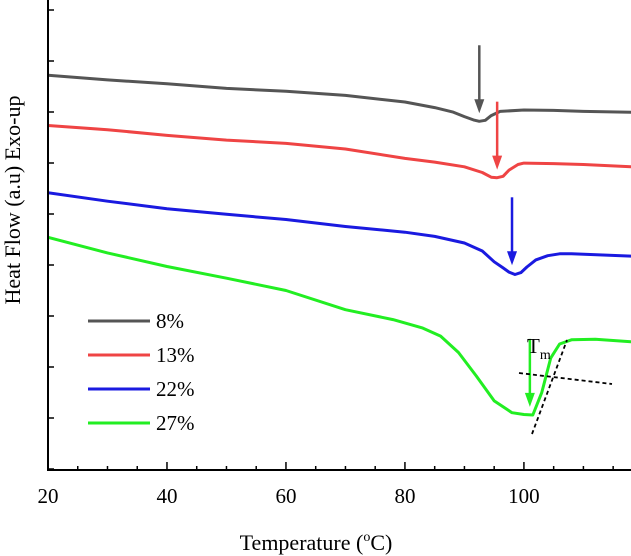 This screenshot has height=556, width=631. I want to click on tm-annotation: Tm, so click(539, 348).